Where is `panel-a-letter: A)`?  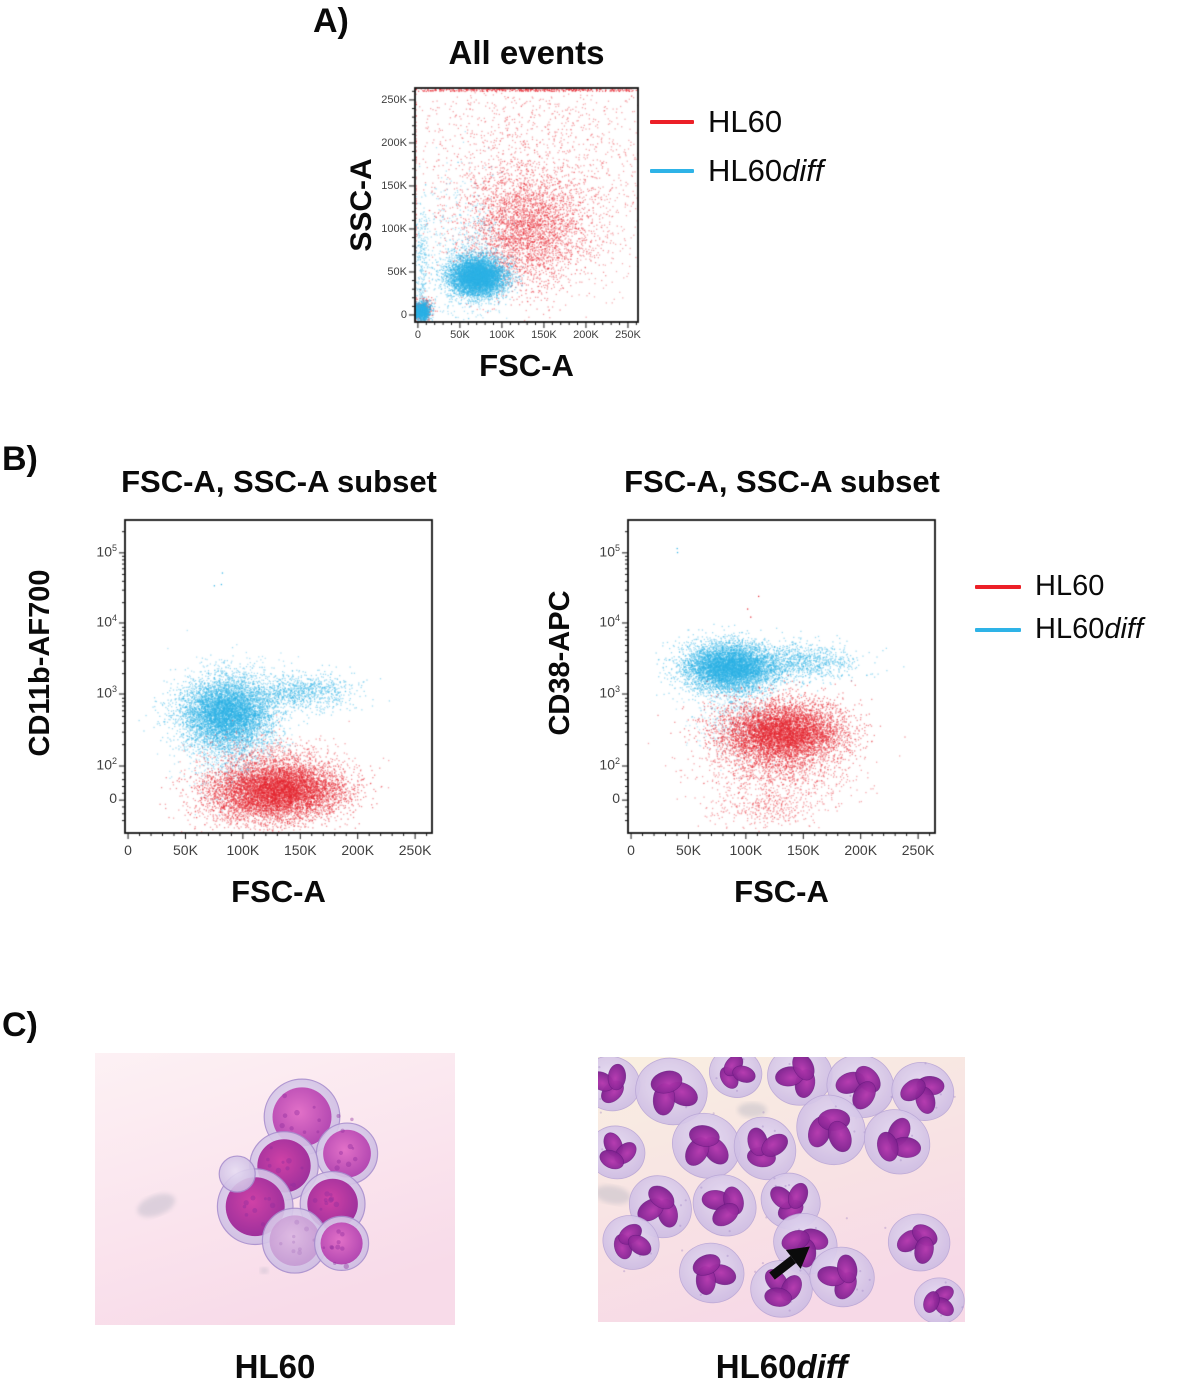
panel-a-letter: A) is located at coordinates (331, 21).